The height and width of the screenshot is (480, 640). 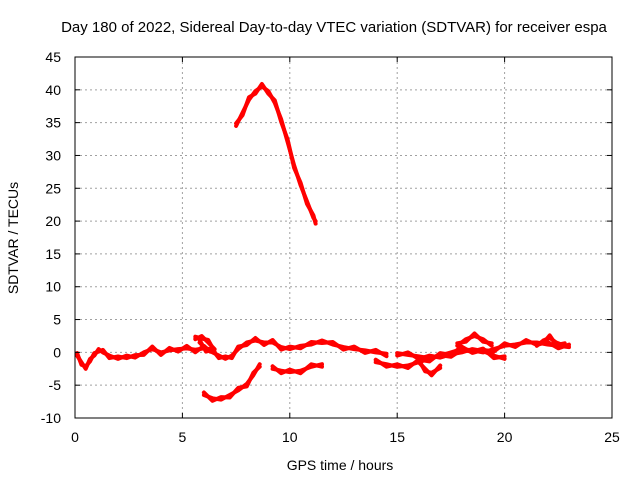 What do you see at coordinates (451, 353) in the screenshot?
I see `series-arc-cluster-late-noise` at bounding box center [451, 353].